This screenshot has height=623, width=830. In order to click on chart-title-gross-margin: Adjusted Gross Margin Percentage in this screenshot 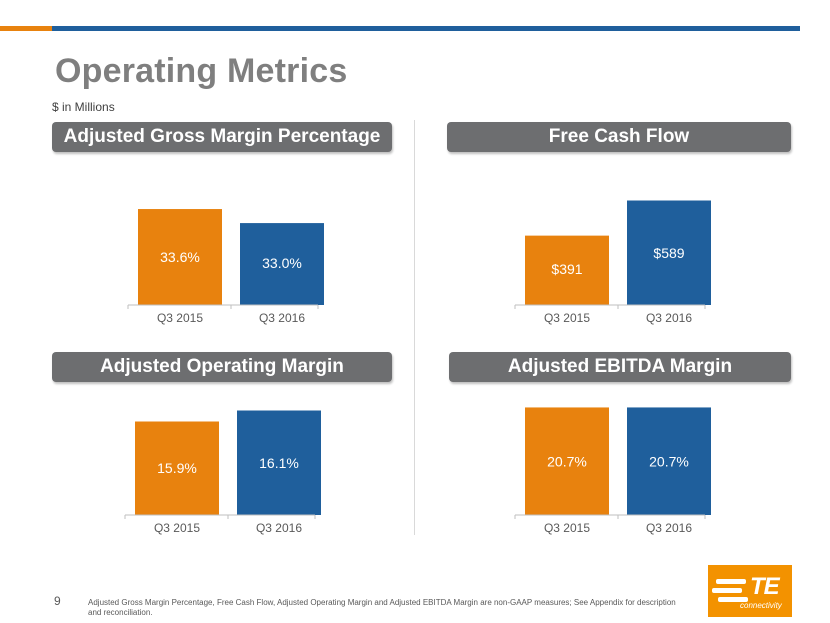, I will do `click(222, 137)`.